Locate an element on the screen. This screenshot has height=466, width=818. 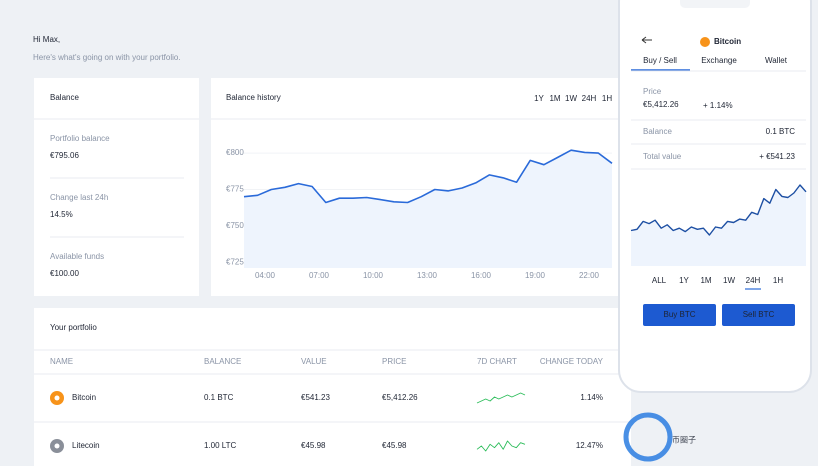
column-header: 7D CHART is located at coordinates (497, 361).